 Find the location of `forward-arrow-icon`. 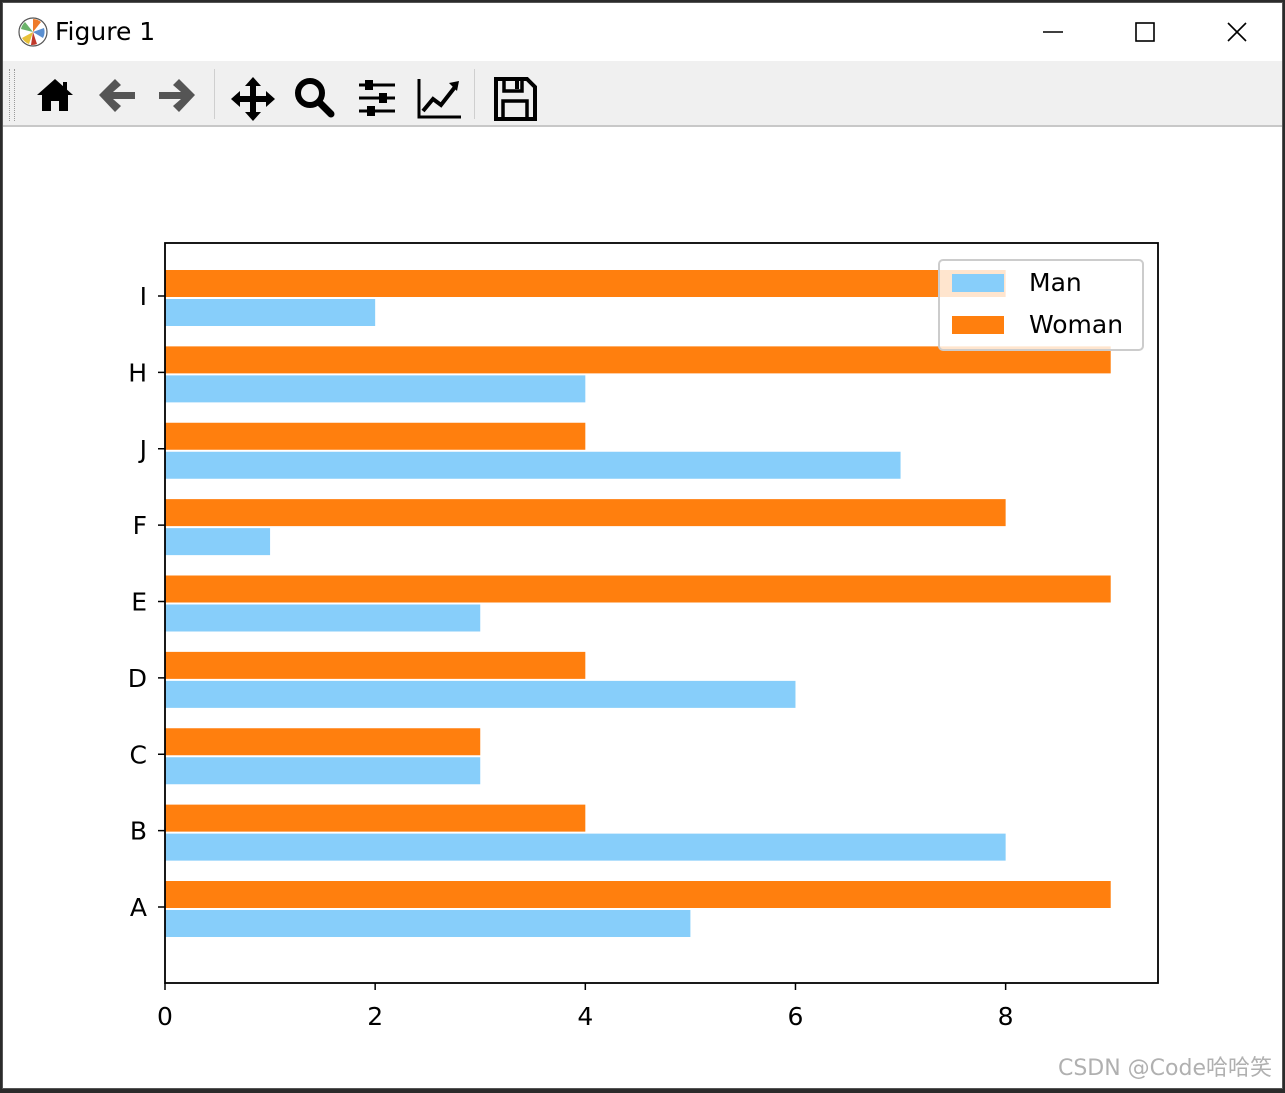

forward-arrow-icon is located at coordinates (177, 95).